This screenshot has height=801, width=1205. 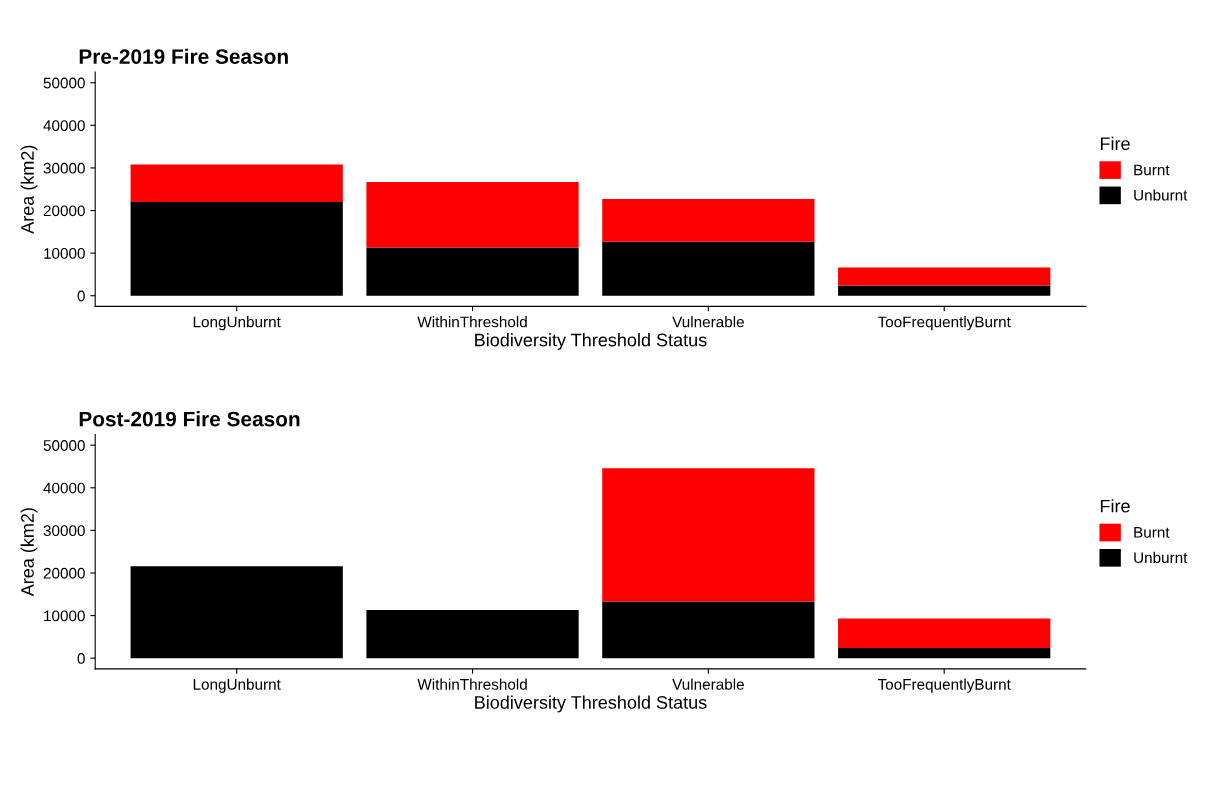 What do you see at coordinates (189, 419) in the screenshot?
I see `chart-title: Post-2019 Fire Season` at bounding box center [189, 419].